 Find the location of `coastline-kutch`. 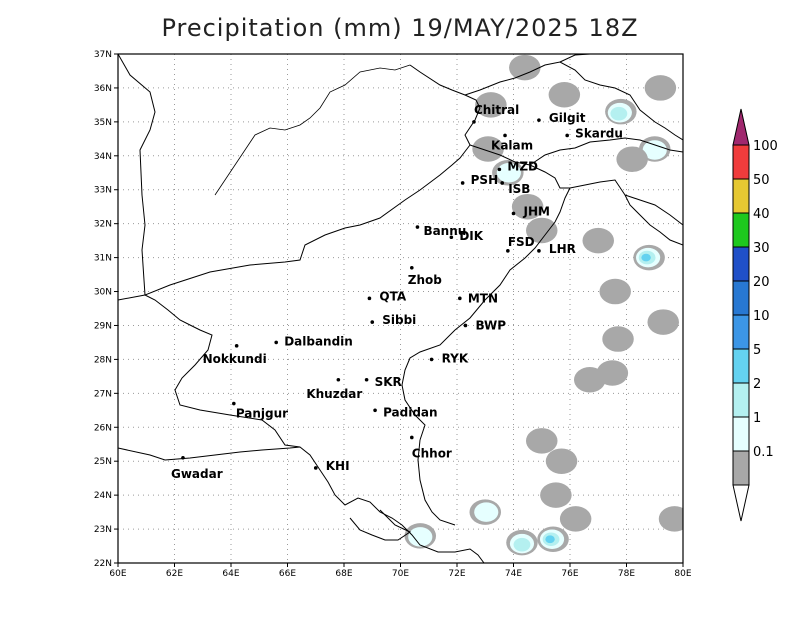

coastline-kutch is located at coordinates (380, 525).